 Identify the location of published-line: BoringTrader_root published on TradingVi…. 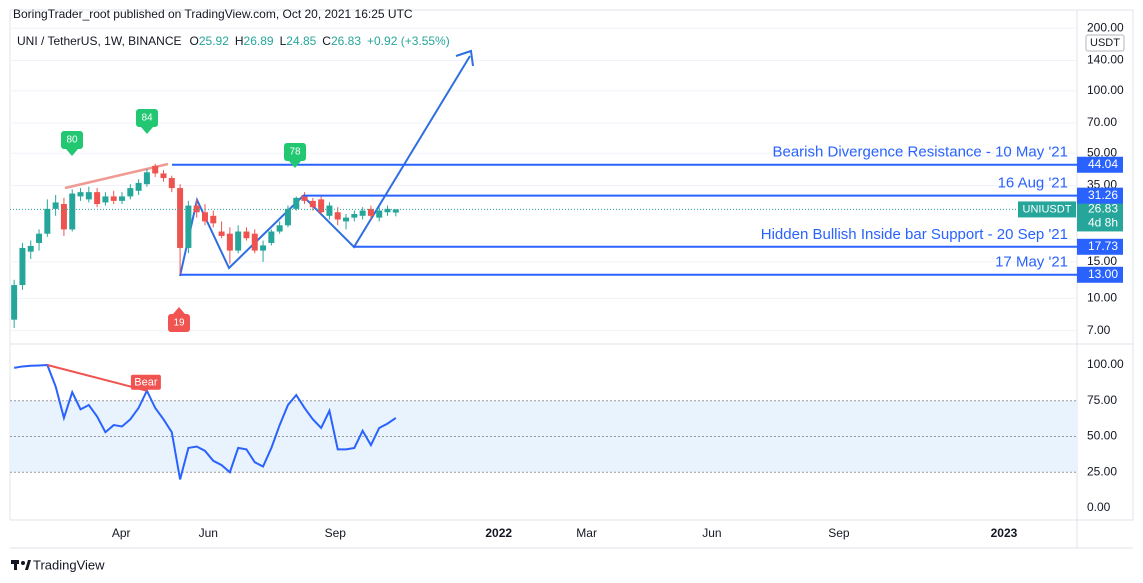
(213, 14).